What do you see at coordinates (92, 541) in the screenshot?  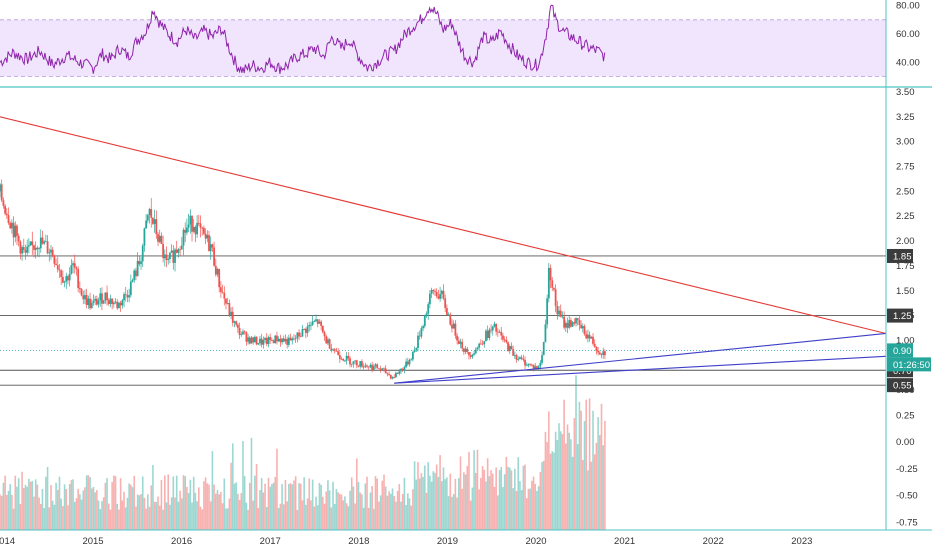 I see `time-tick-label: 2015` at bounding box center [92, 541].